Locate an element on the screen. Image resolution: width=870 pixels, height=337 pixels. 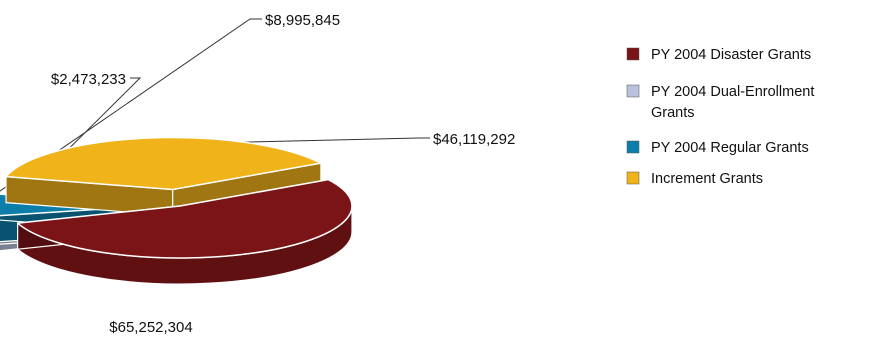
legend-item-dual-enrollment-grants: PY 2004 Dual-Enrollment Grants is located at coordinates (722, 102).